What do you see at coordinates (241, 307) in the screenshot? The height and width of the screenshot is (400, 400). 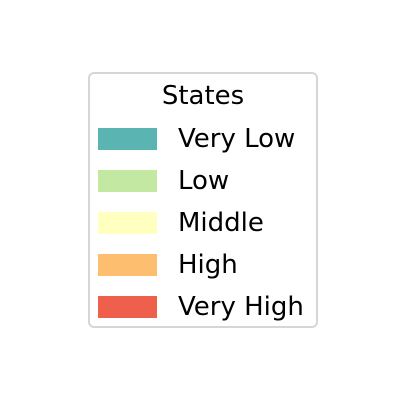 I see `legend-label: Very High` at bounding box center [241, 307].